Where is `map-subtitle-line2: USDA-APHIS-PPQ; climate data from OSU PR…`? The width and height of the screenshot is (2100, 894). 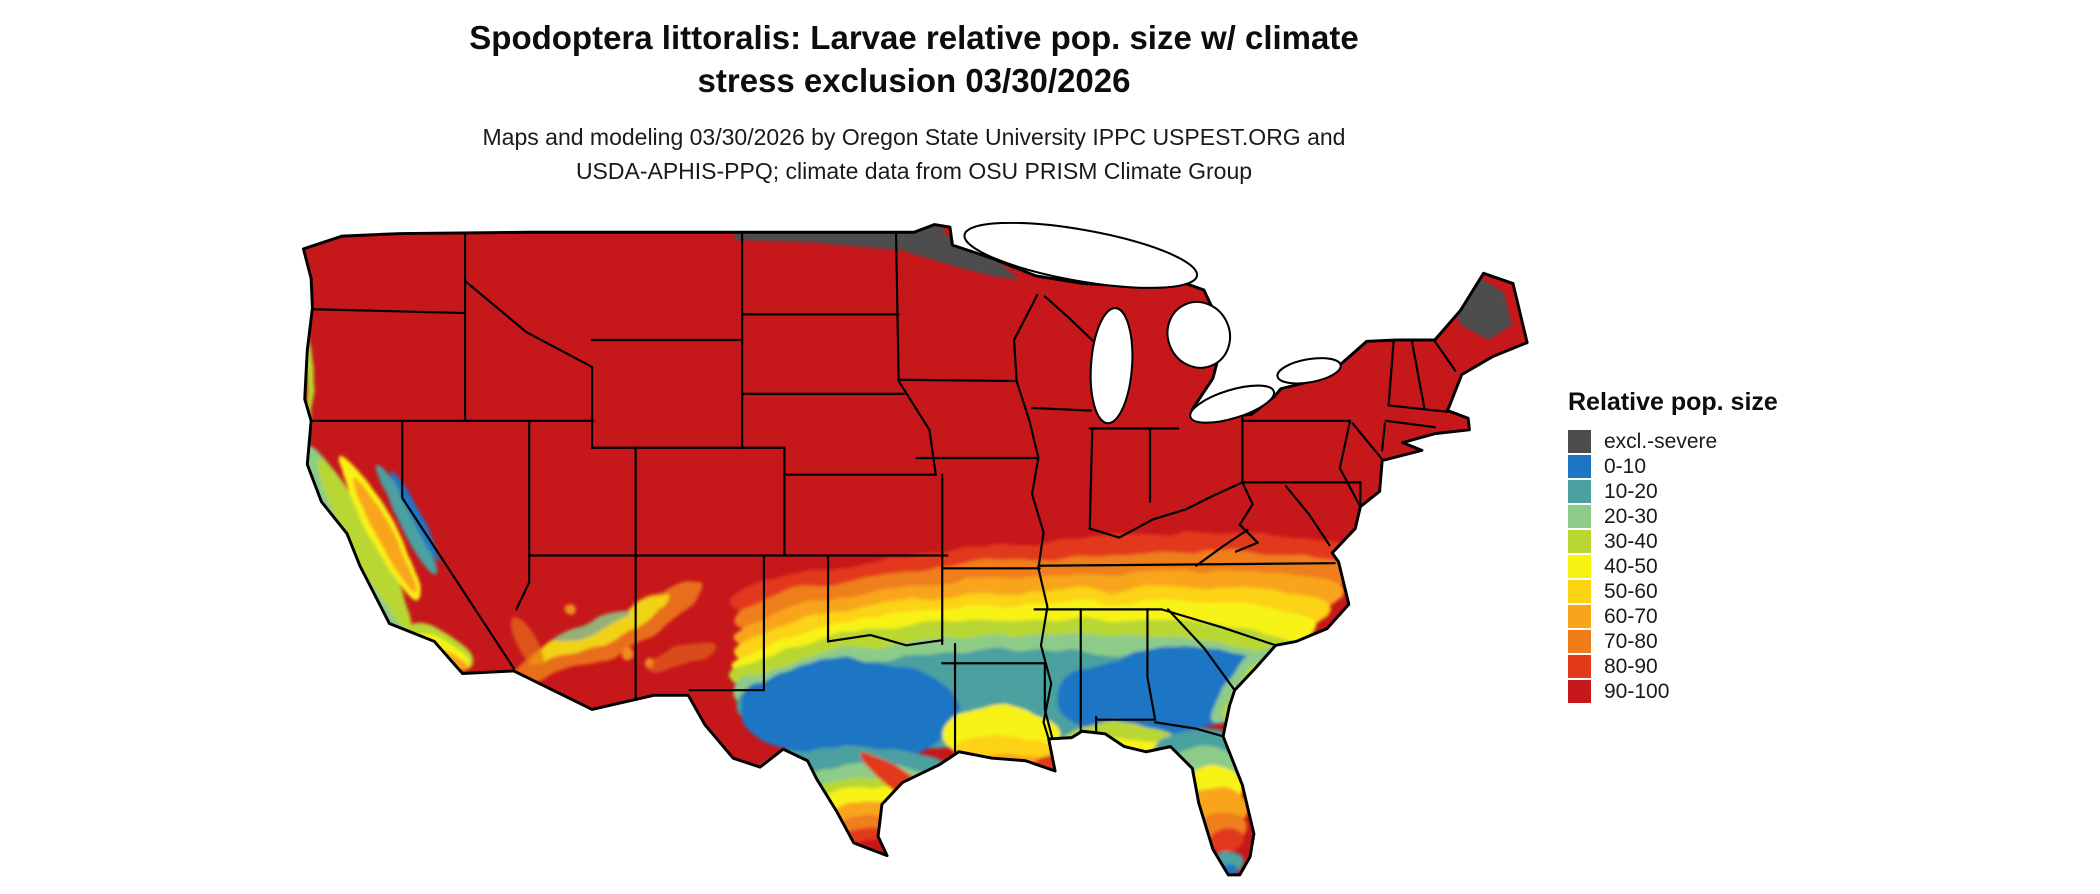
map-subtitle-line2: USDA-APHIS-PPQ; climate data from OSU PR… is located at coordinates (914, 171).